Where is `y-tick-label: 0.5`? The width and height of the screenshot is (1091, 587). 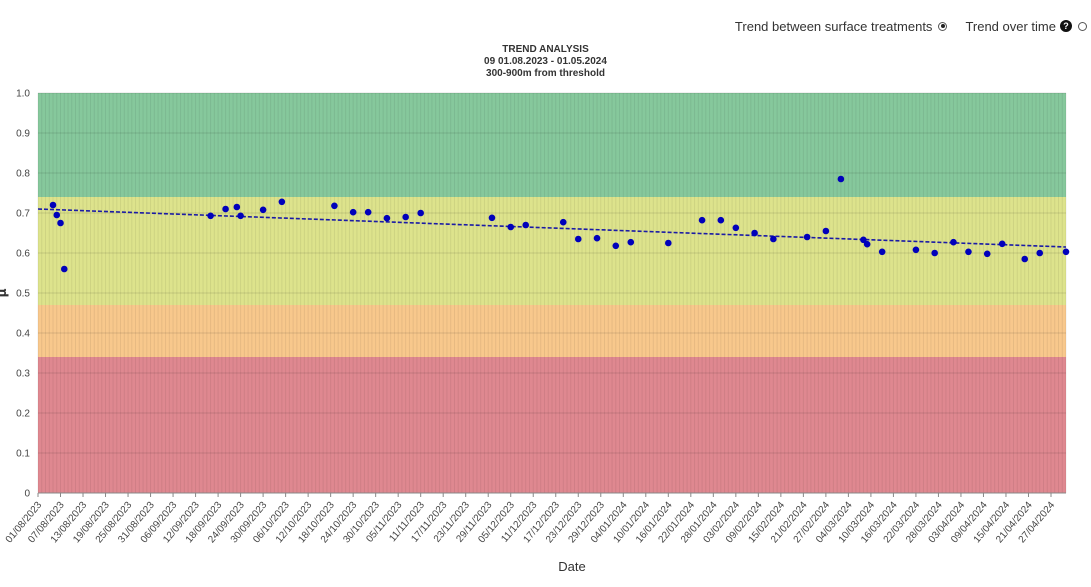
y-tick-label: 0.5 is located at coordinates (23, 294).